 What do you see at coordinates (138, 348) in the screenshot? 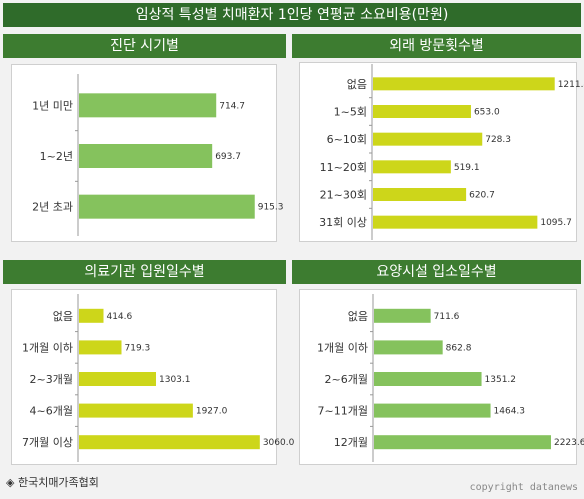
I see `value-label: 719.3` at bounding box center [138, 348].